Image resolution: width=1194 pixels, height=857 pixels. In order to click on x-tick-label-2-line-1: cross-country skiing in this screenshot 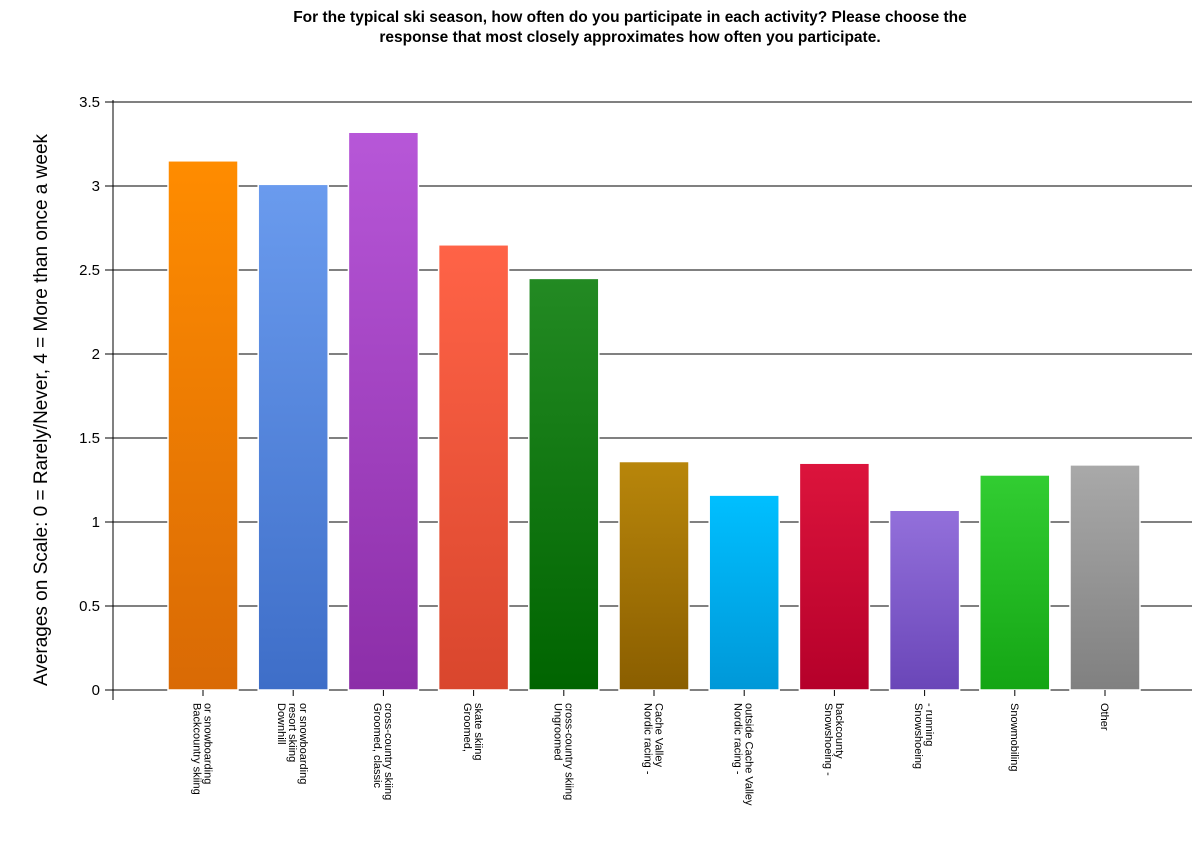, I will do `click(388, 751)`.